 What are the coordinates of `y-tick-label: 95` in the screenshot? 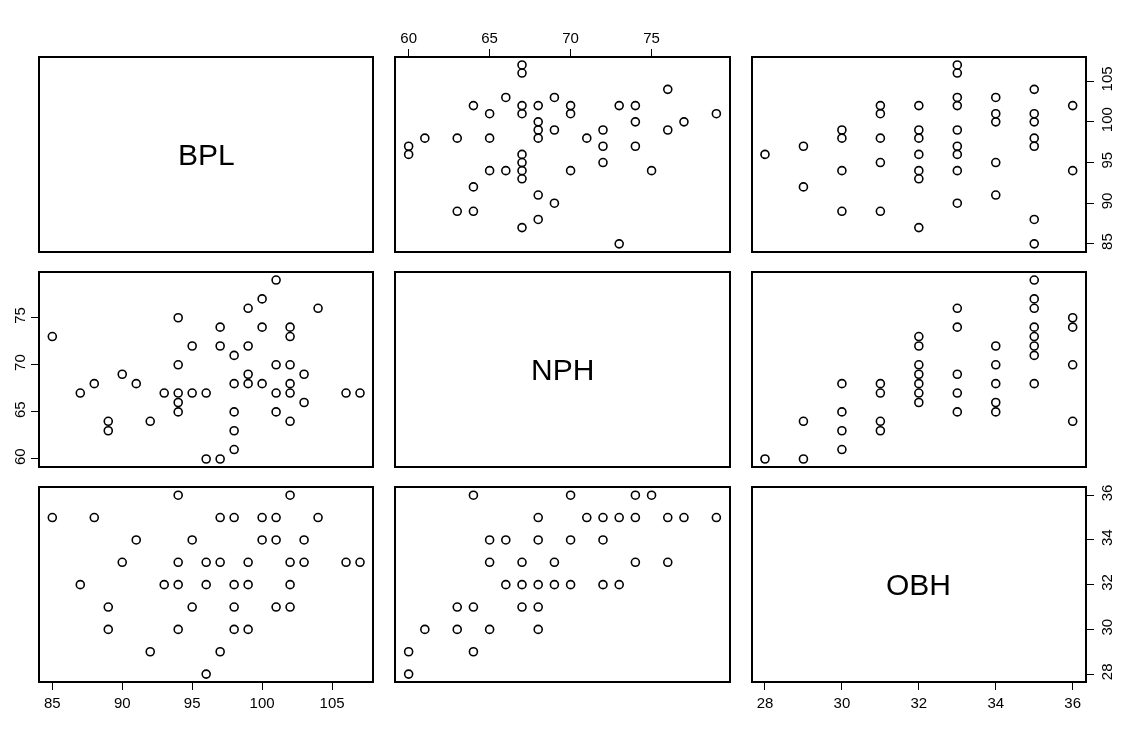 It's located at (1106, 160).